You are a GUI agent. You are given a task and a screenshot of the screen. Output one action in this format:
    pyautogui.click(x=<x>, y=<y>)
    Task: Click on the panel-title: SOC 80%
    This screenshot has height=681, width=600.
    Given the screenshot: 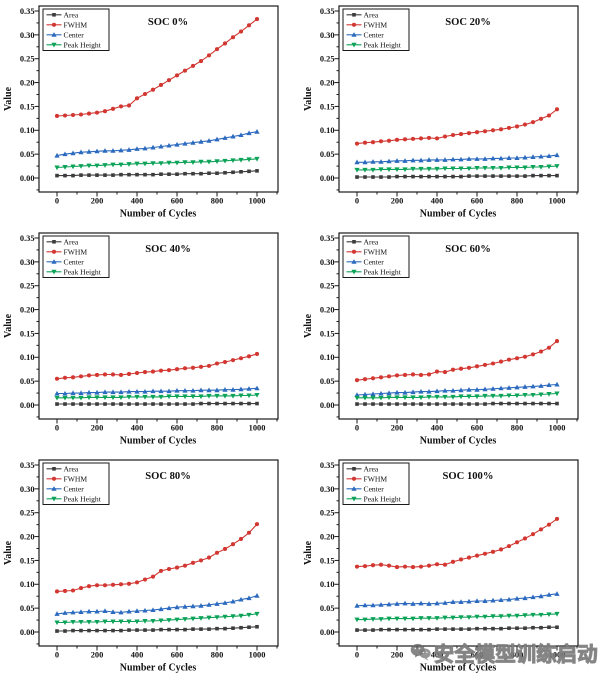 What is the action you would take?
    pyautogui.click(x=168, y=476)
    